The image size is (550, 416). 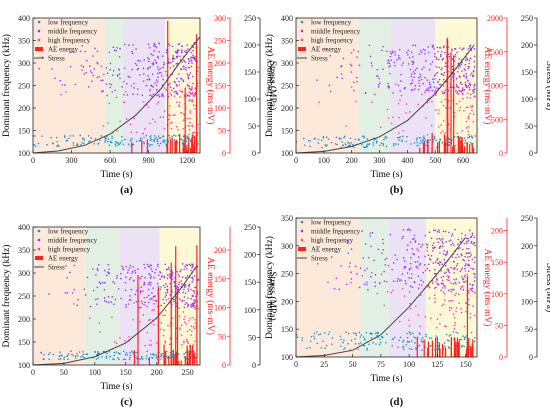 I want to click on x-tick-label: 400, so click(x=407, y=160).